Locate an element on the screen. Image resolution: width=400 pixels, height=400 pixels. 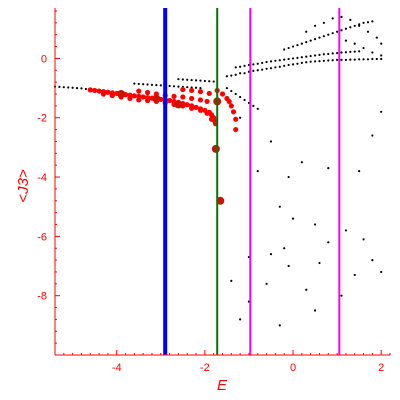
y-axis-label: <J3> is located at coordinates (23, 186).